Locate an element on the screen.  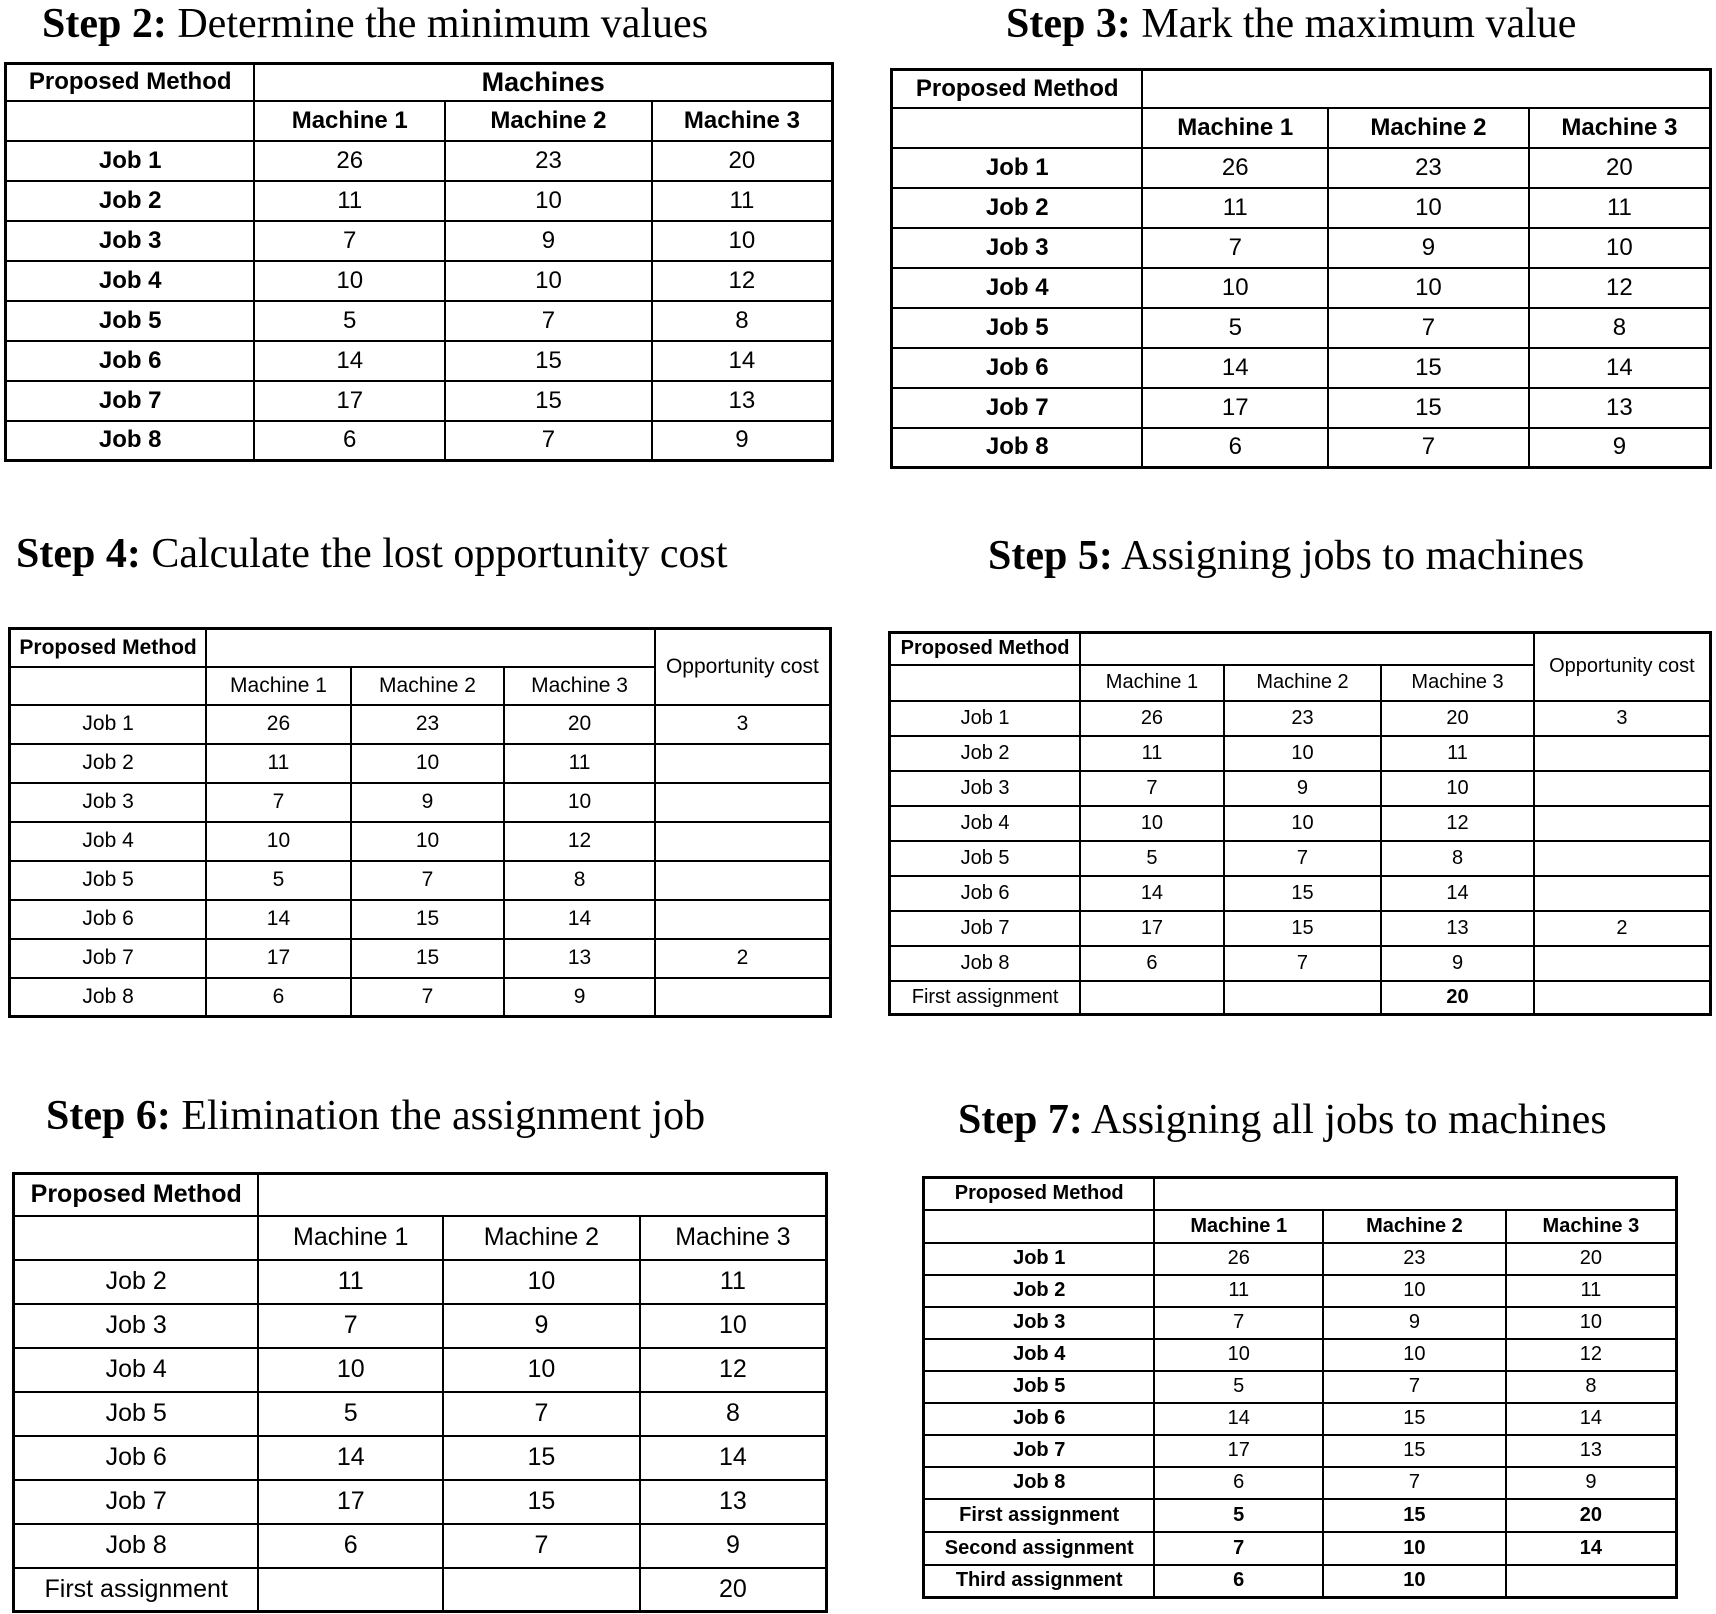
proposed-method-label: Proposed Method is located at coordinates (130, 82).